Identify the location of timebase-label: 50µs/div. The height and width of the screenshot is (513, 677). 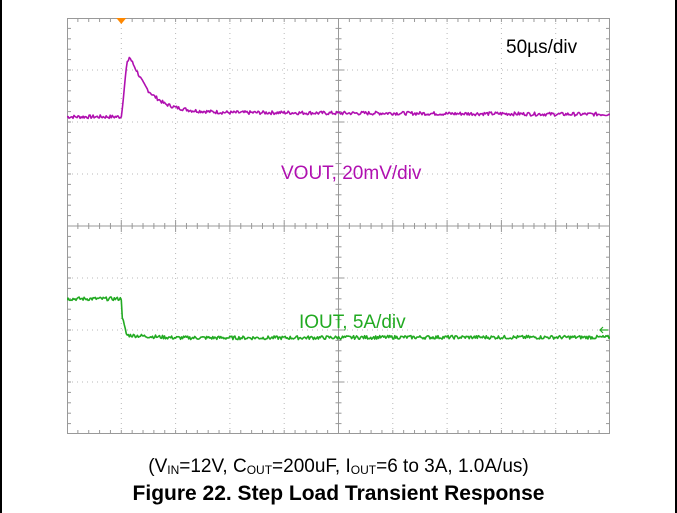
(542, 47).